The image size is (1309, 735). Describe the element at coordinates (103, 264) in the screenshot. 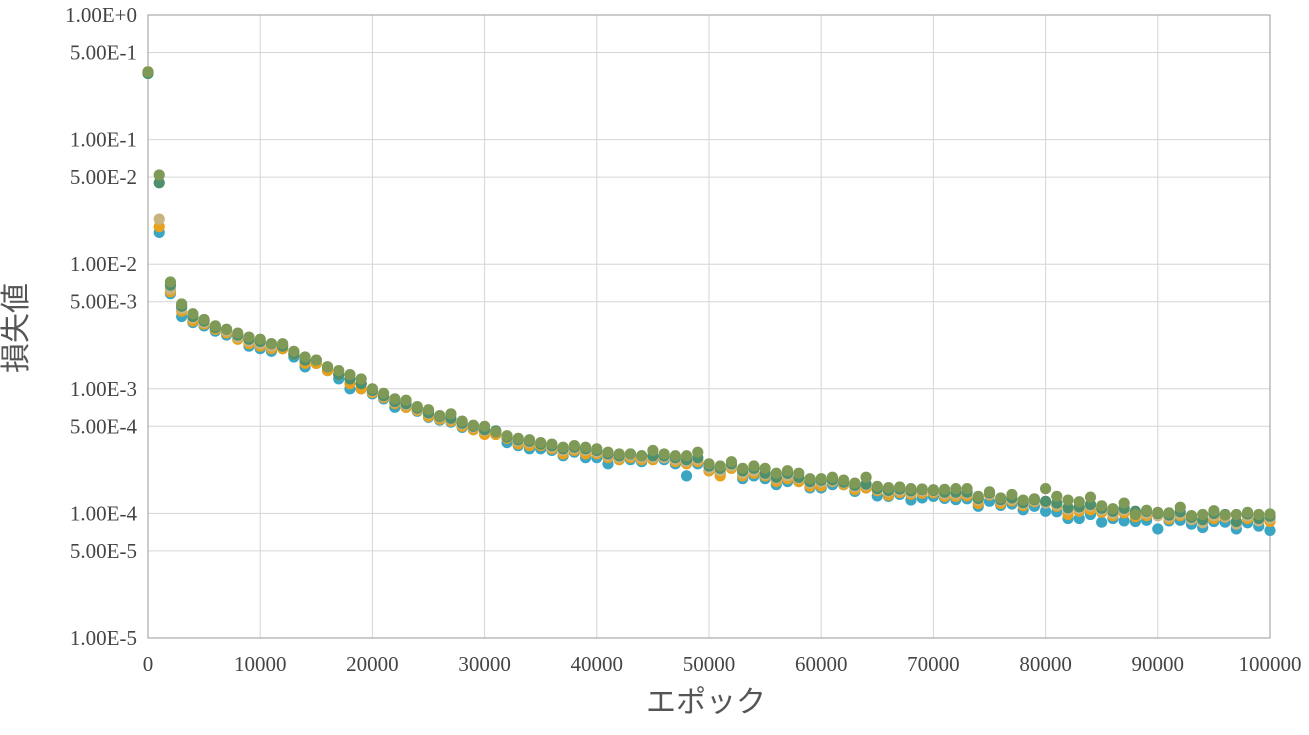

I see `y-tick-label: 1.00E-2` at that location.